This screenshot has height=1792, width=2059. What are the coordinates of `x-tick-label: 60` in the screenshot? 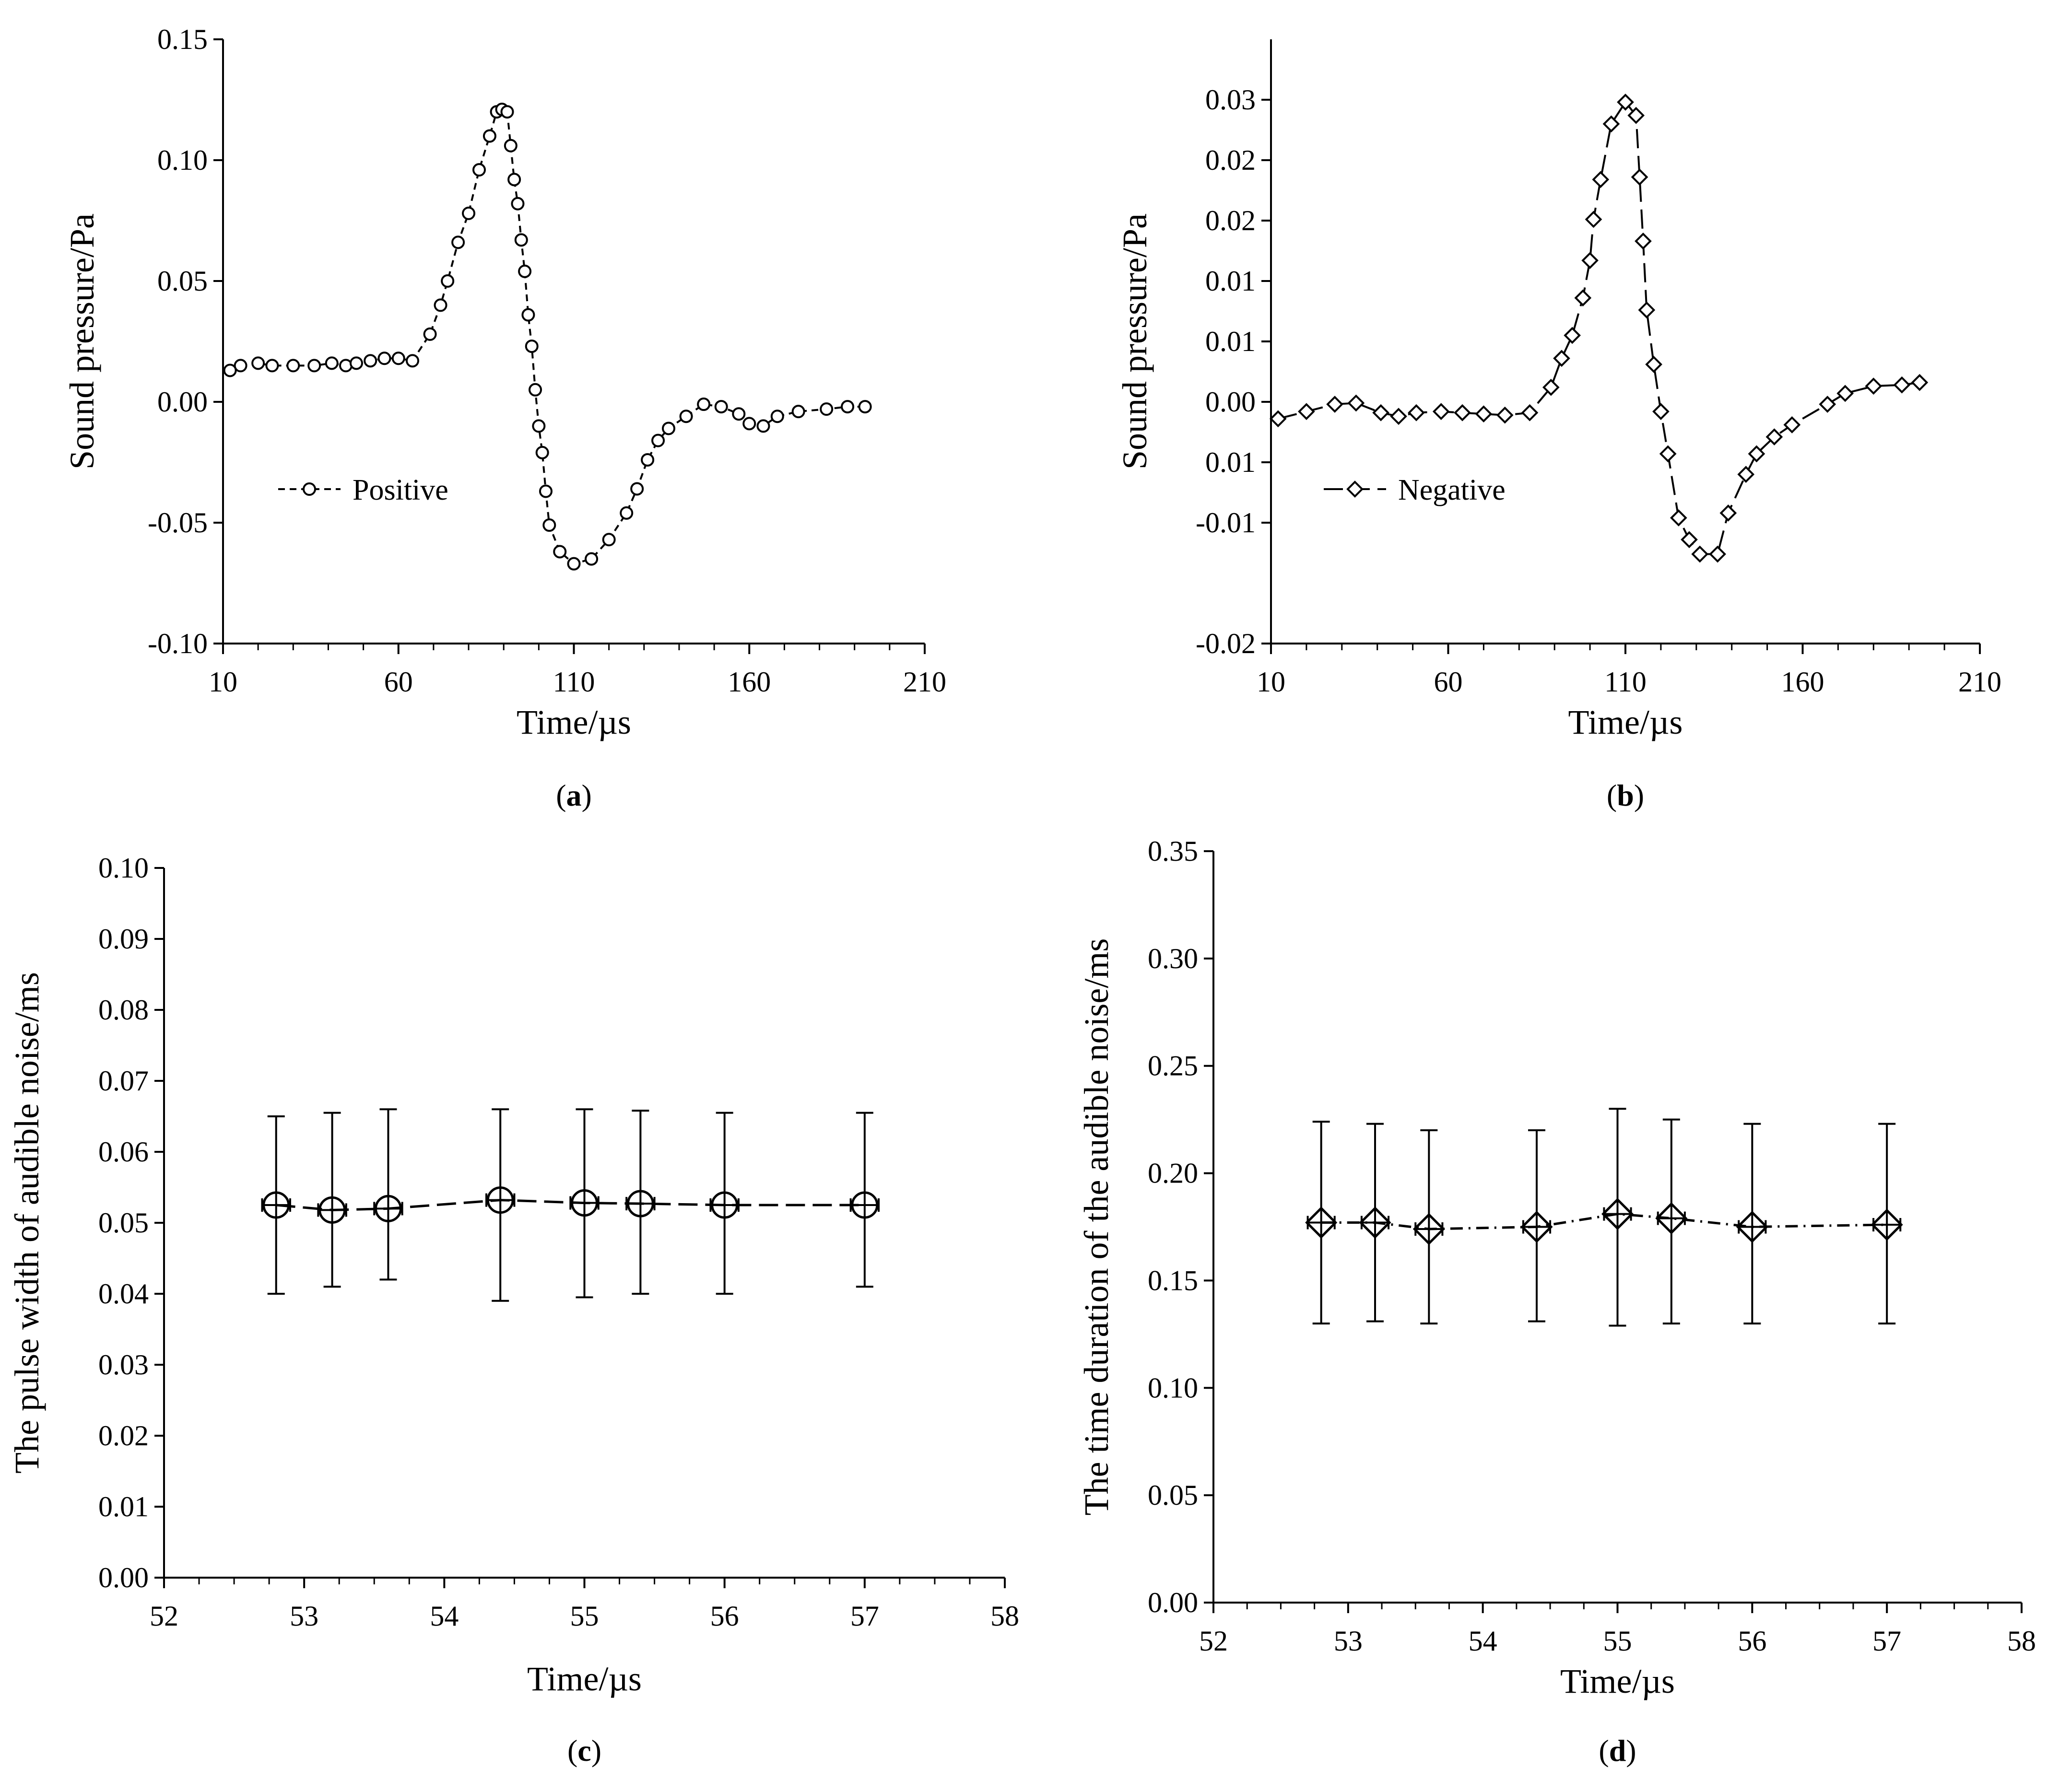 It's located at (1448, 682).